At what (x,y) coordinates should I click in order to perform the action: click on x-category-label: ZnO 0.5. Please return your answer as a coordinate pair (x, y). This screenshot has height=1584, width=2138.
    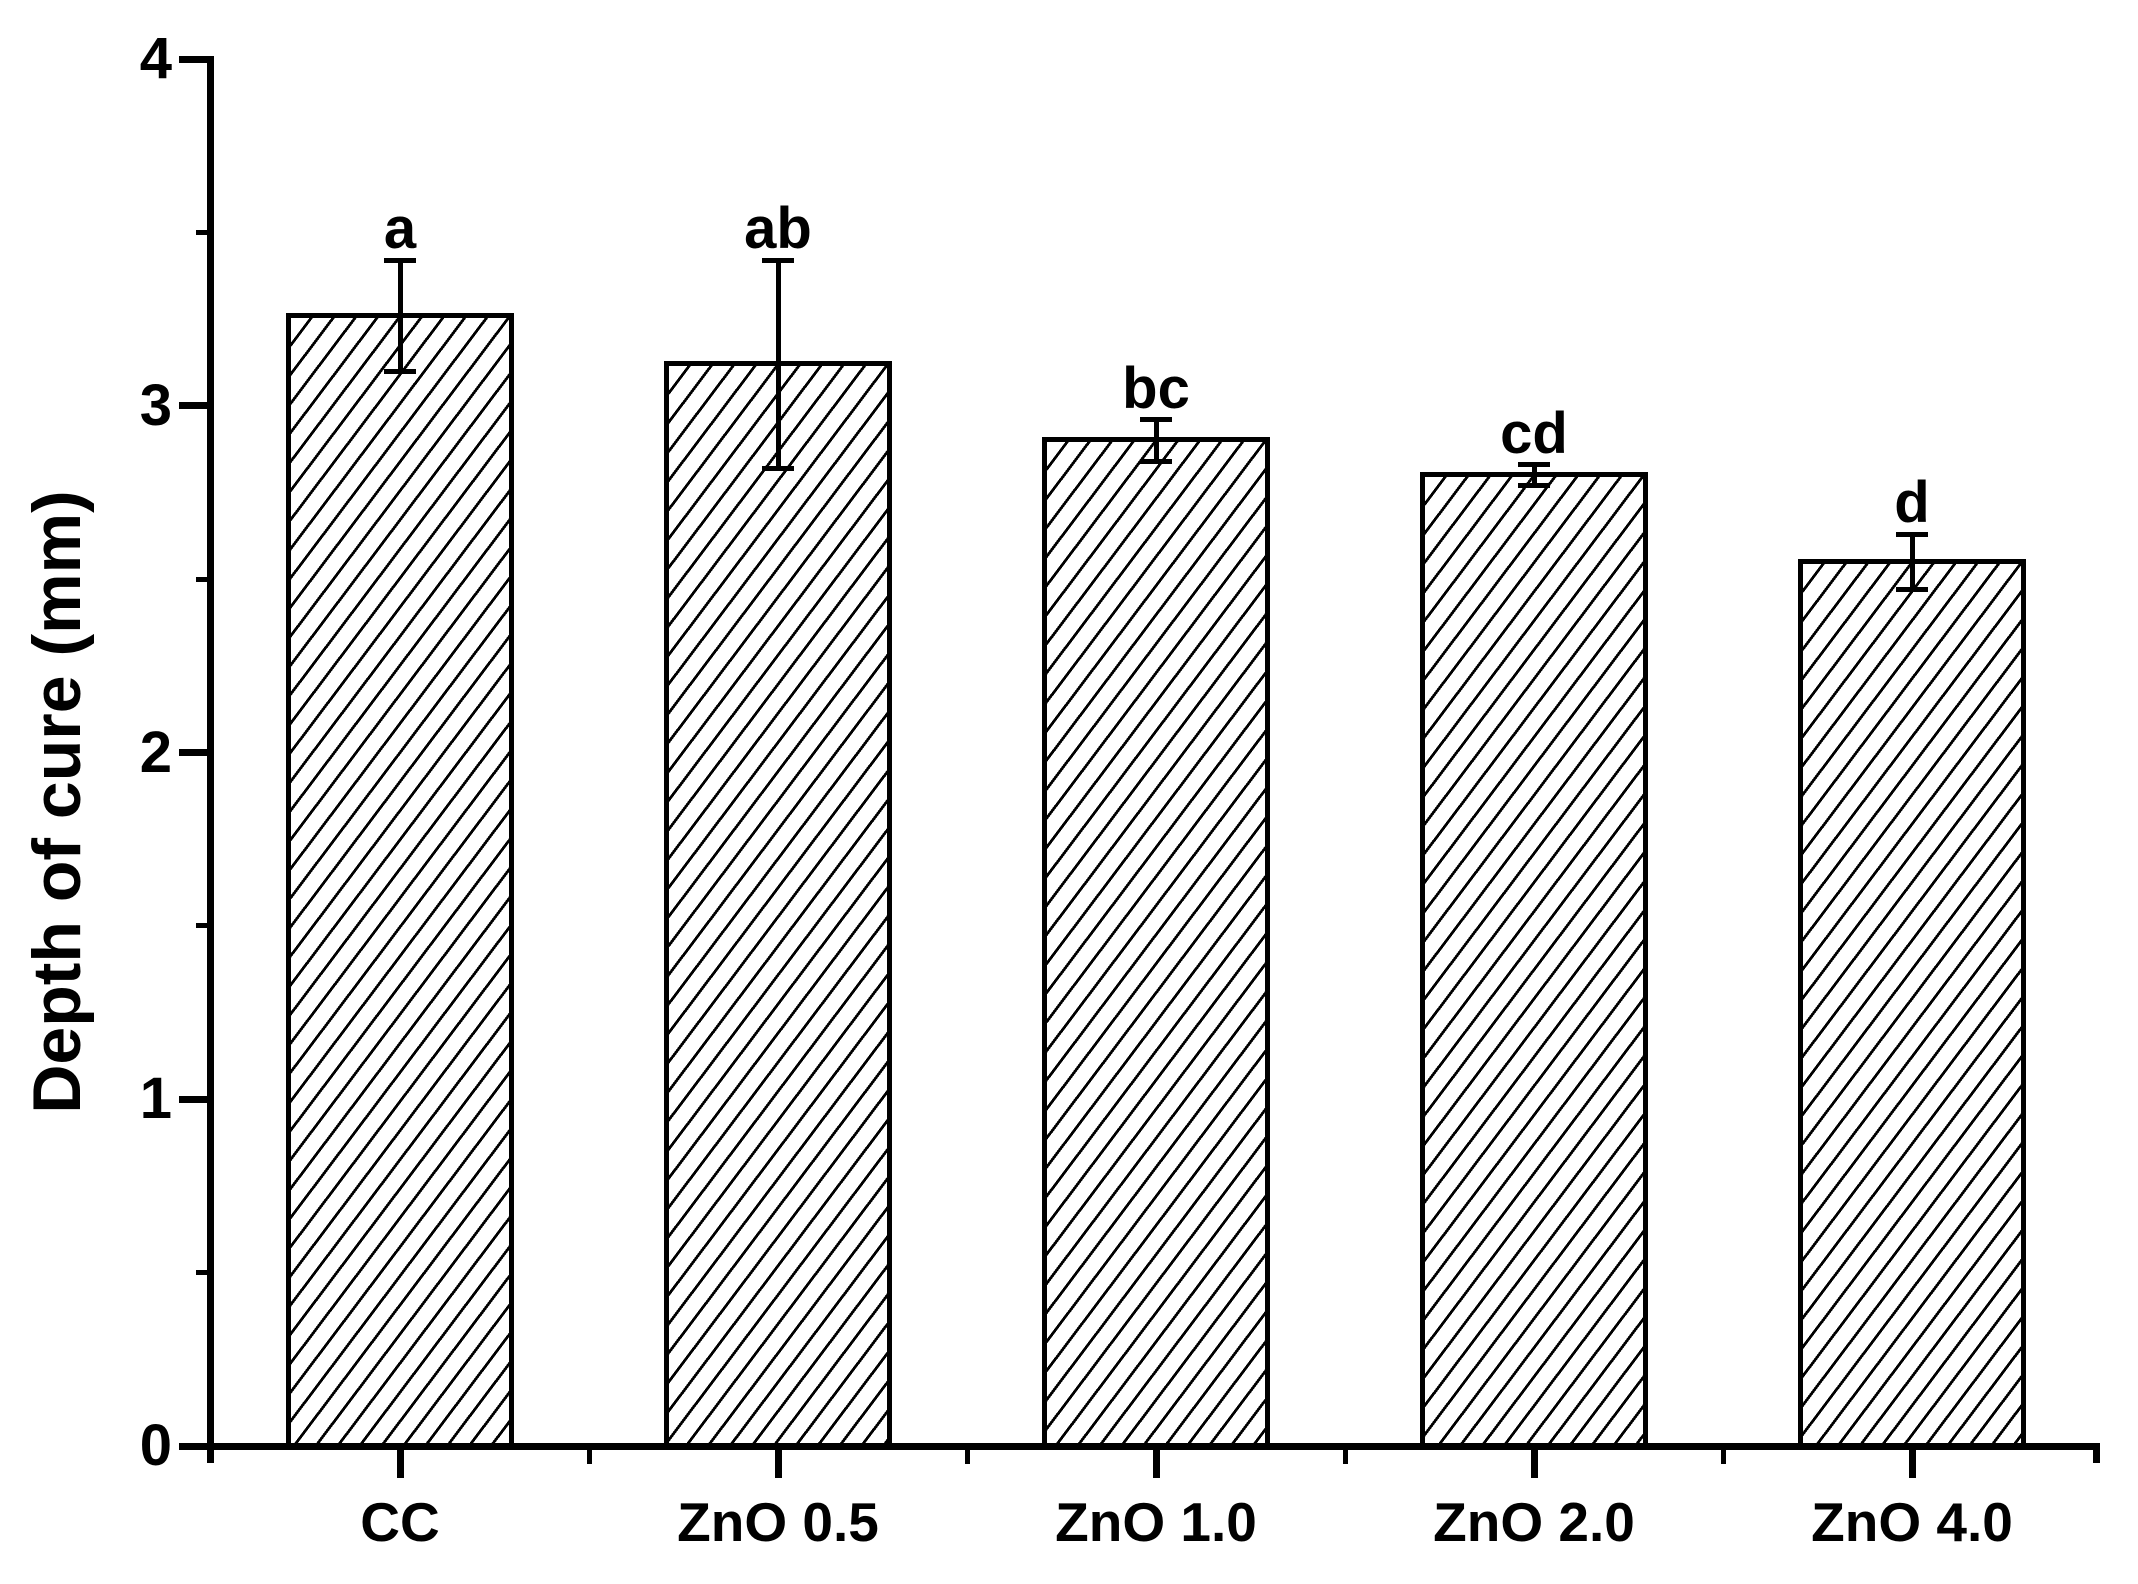
    Looking at the image, I should click on (778, 1522).